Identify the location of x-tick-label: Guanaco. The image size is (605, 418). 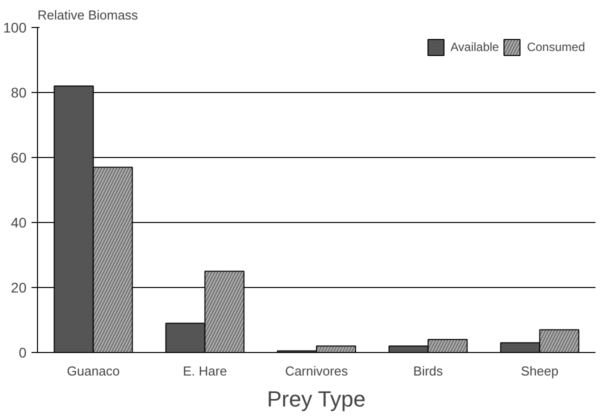
(93, 371).